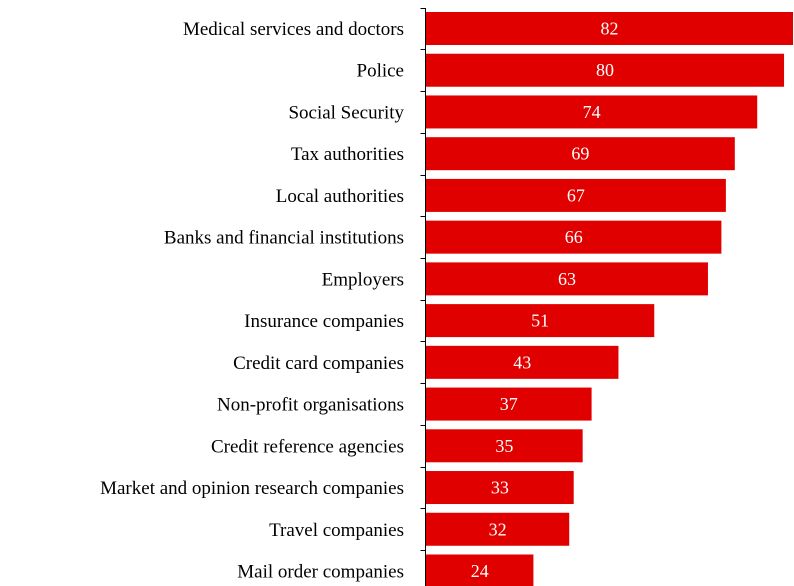 The height and width of the screenshot is (586, 794). I want to click on bar-value-label: 63, so click(567, 279).